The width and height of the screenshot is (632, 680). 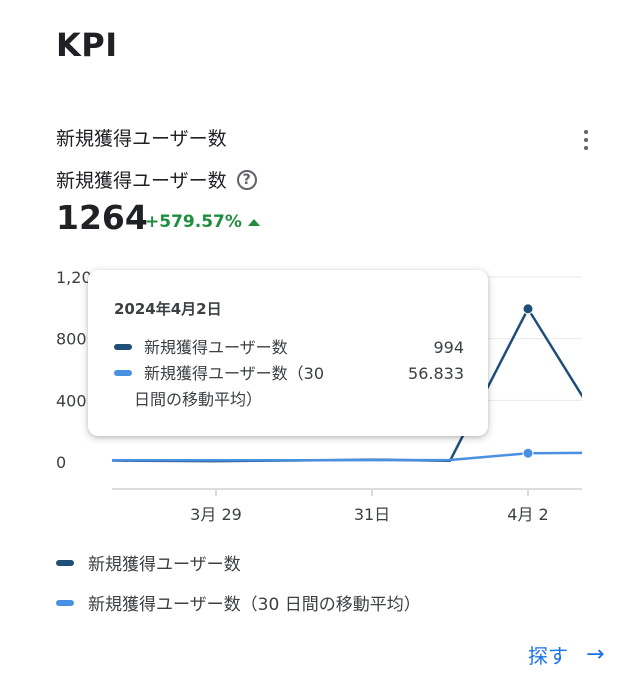 I want to click on help-icon: ?, so click(x=246, y=179).